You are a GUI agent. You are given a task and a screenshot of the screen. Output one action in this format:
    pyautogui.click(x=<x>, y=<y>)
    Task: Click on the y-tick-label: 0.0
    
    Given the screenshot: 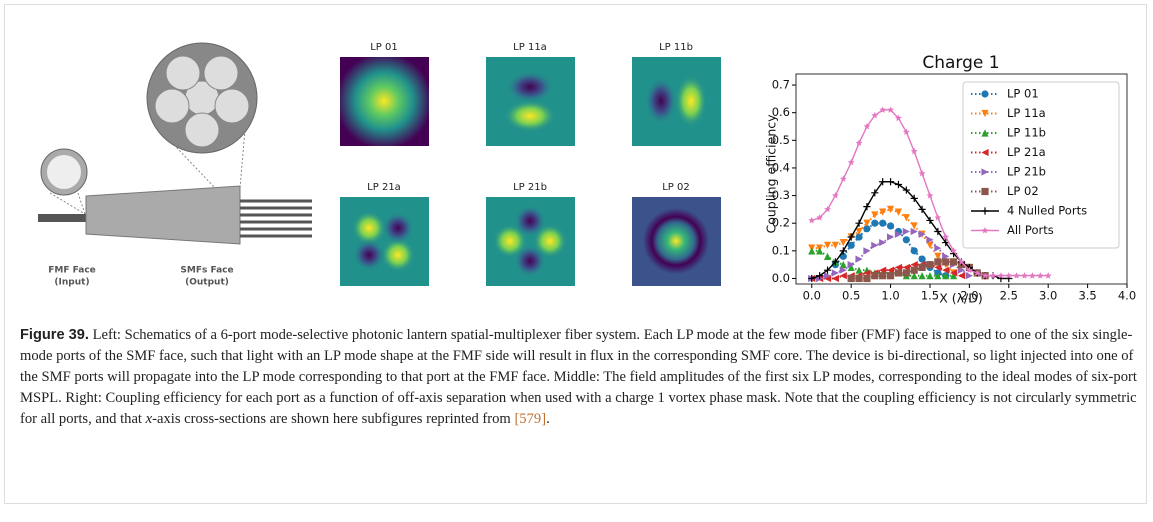 What is the action you would take?
    pyautogui.click(x=781, y=278)
    